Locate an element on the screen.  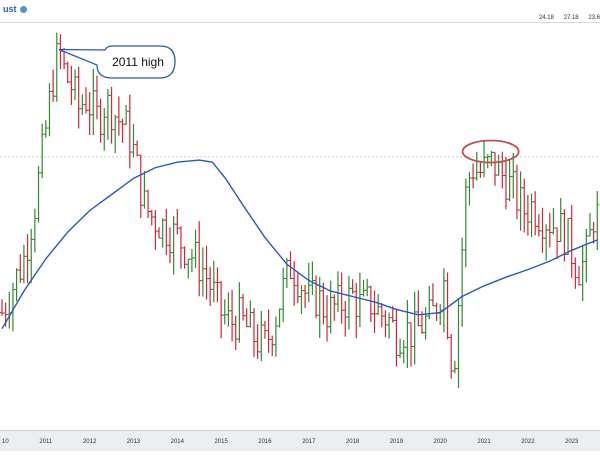
x-tick-label: 2021 is located at coordinates (484, 442).